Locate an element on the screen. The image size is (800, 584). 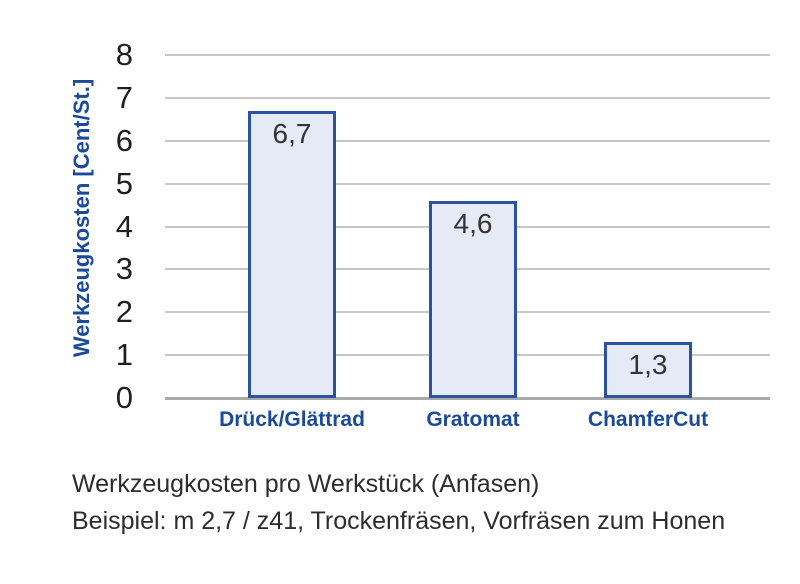
gridline-y7 is located at coordinates (467, 97).